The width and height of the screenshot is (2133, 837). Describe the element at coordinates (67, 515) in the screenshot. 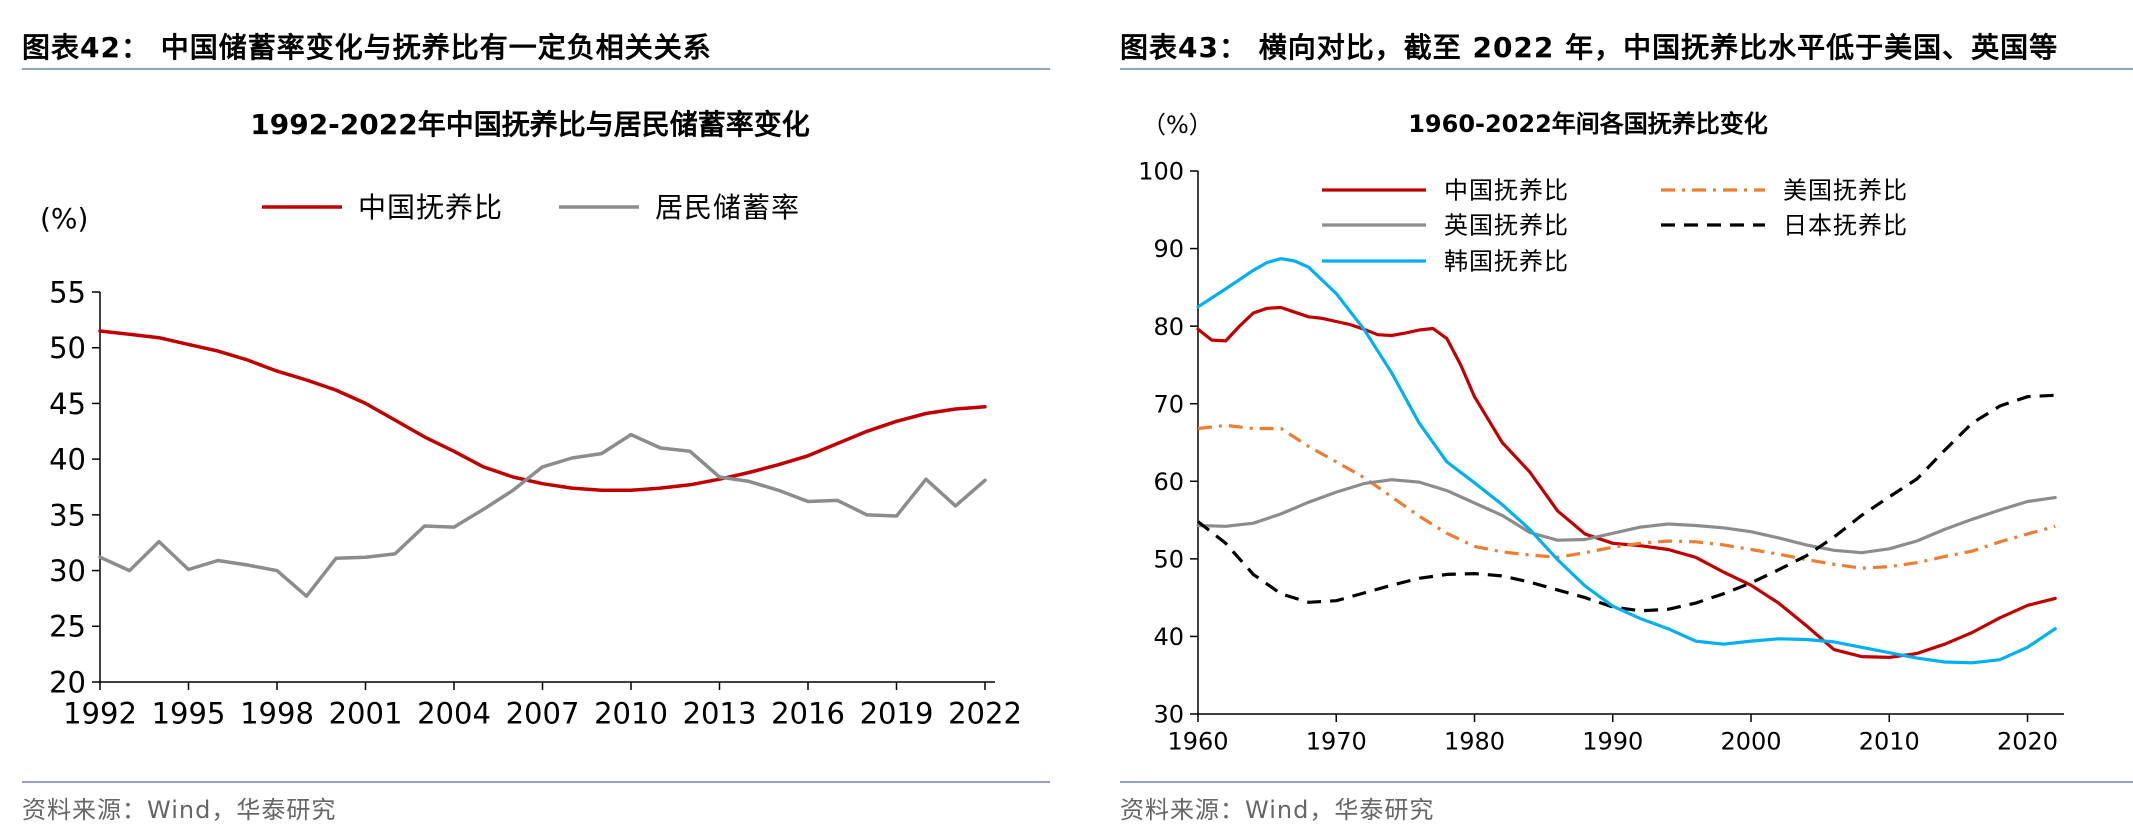

I see `y-tick-label: 35` at that location.